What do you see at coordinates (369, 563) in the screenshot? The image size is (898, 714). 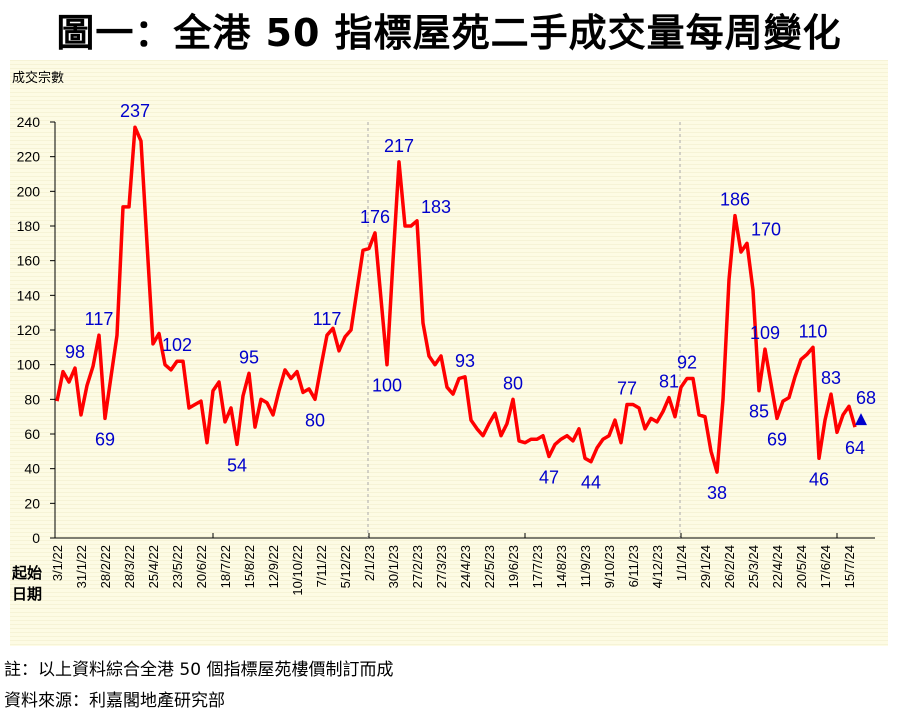 I see `x-tick-label: 2/1/23` at bounding box center [369, 563].